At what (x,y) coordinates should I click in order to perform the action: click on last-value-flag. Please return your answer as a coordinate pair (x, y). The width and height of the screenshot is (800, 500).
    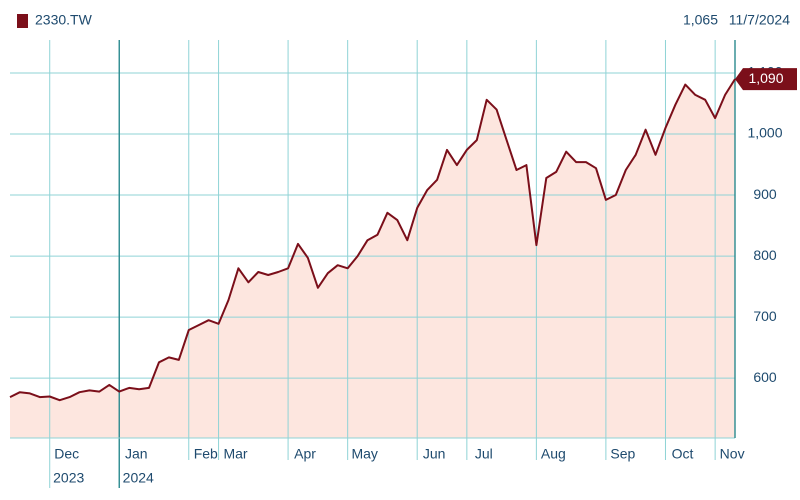
    Looking at the image, I should click on (766, 79).